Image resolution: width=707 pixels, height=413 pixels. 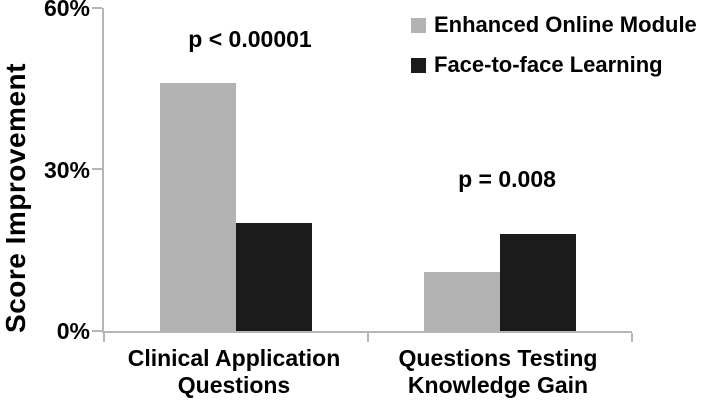 I want to click on y-tick-label: 60%, so click(x=66, y=10).